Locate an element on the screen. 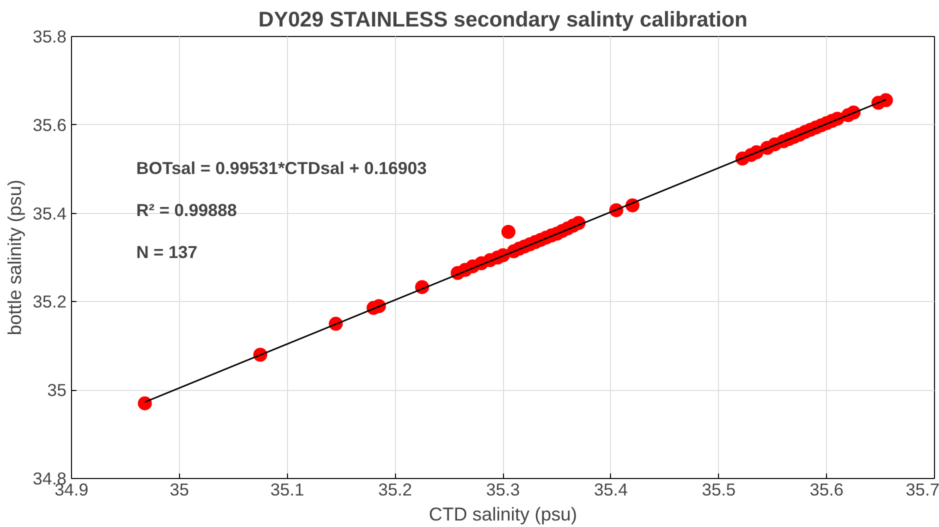  x-tick-label: 35.4 is located at coordinates (611, 490).